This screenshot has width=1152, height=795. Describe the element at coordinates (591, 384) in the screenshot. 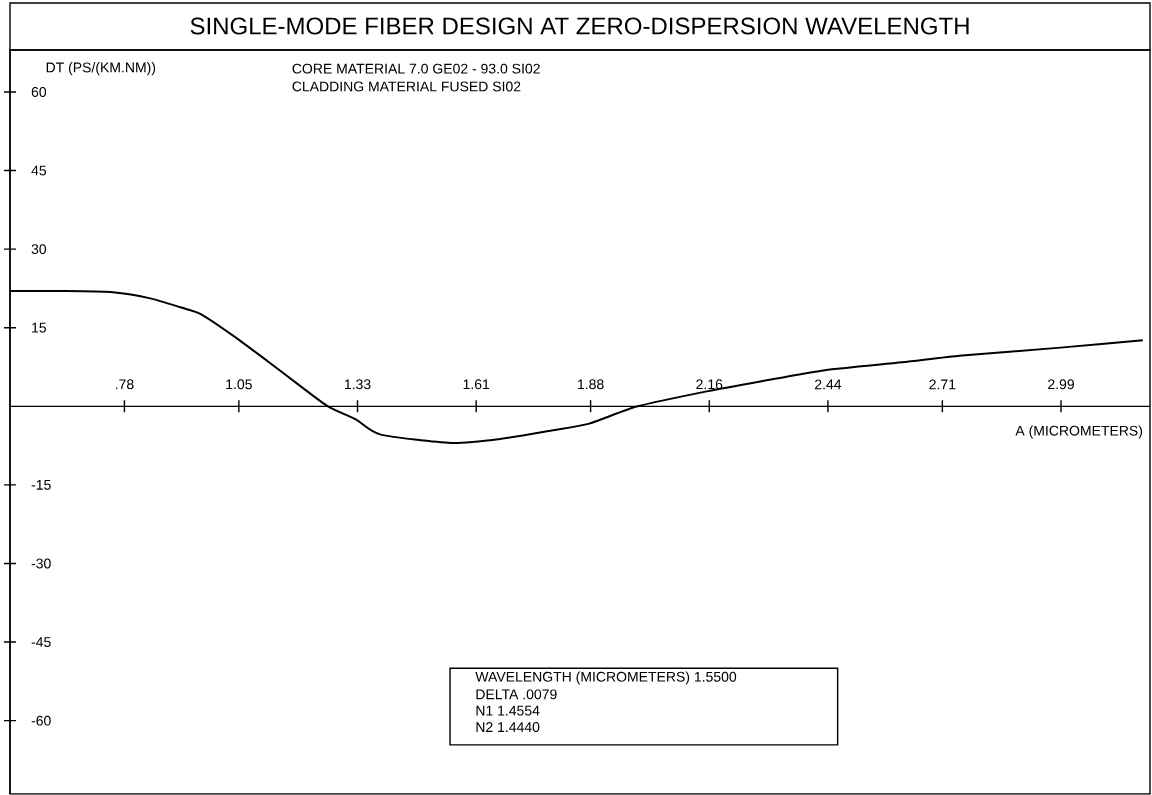

I see `x-tick-label: 1.88` at that location.